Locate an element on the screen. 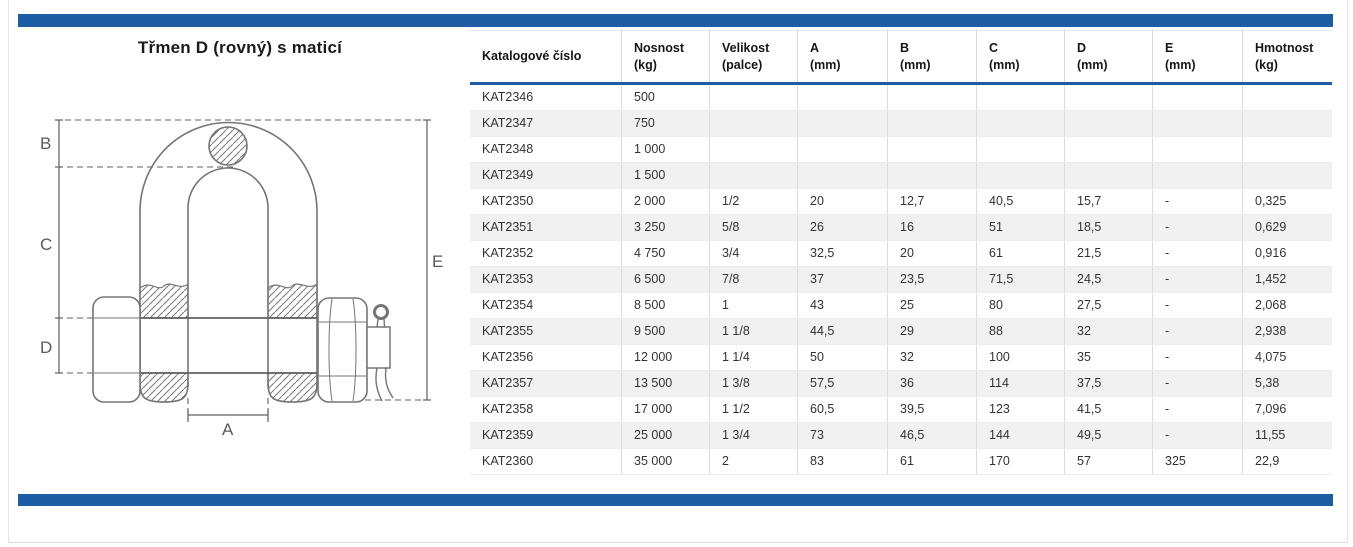  table-cell: 25 is located at coordinates (932, 305).